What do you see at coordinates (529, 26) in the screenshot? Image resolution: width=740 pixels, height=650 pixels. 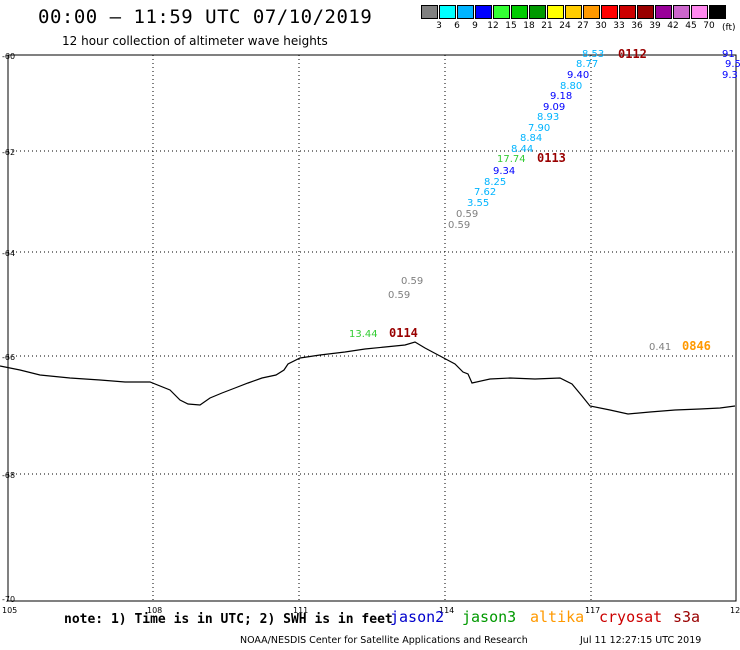 I see `legend-label: 18` at bounding box center [529, 26].